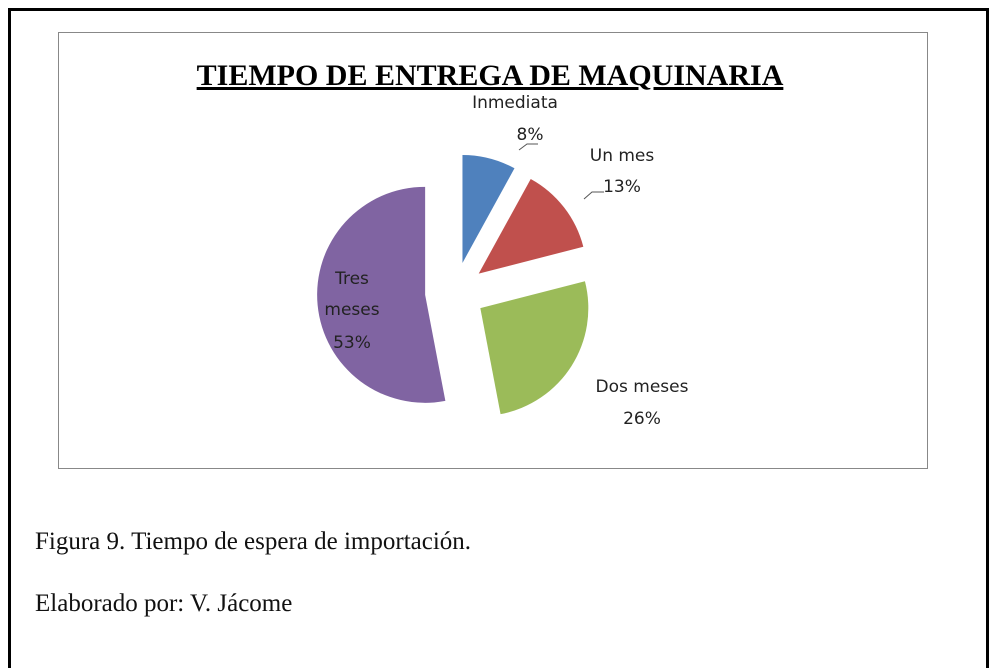 The height and width of the screenshot is (668, 998). I want to click on credit: Elaborado por: V. Jácome, so click(164, 603).